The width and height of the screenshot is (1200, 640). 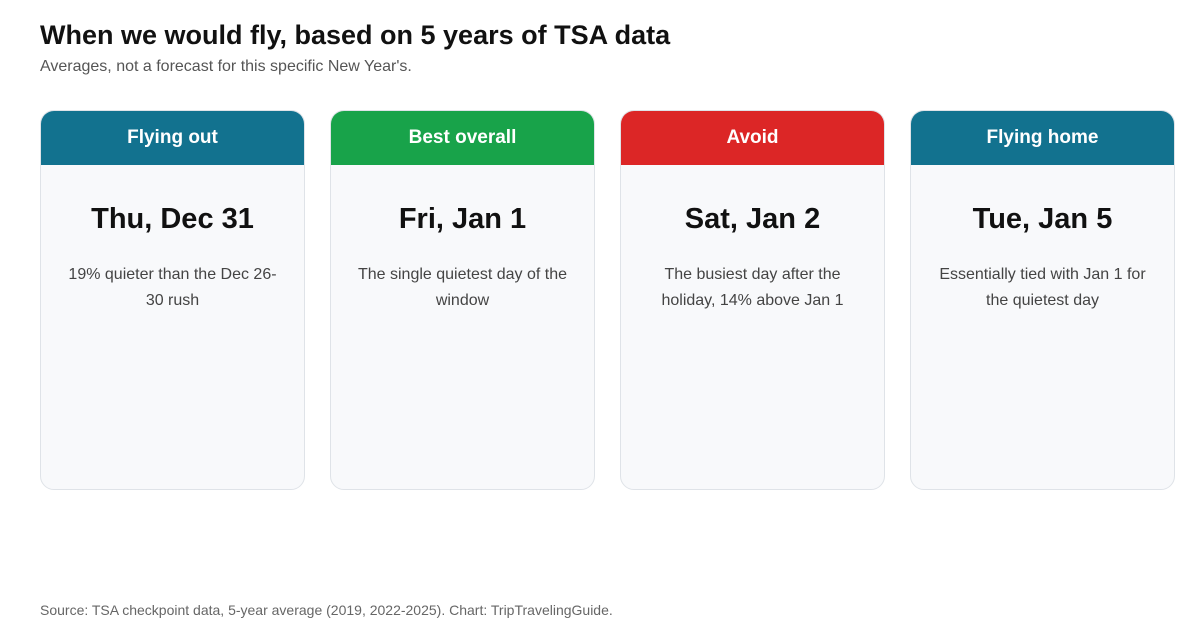 What do you see at coordinates (1042, 138) in the screenshot?
I see `card-header: Flying home` at bounding box center [1042, 138].